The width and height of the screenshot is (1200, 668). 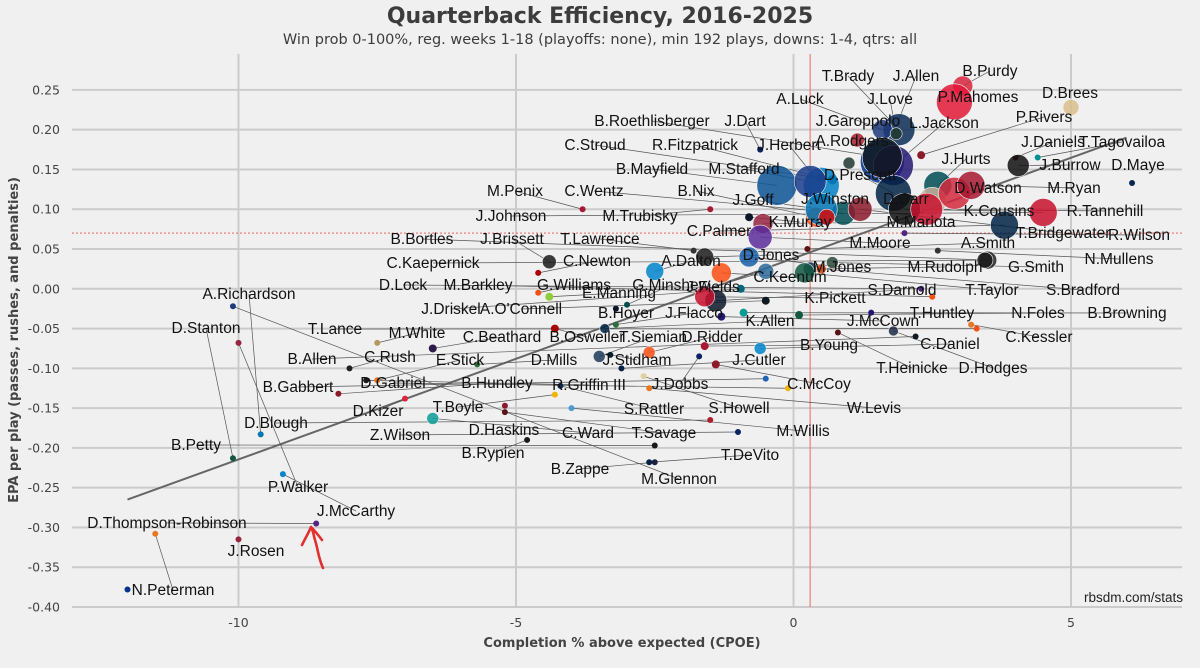 I want to click on point-label: J.McCarthy, so click(x=356, y=511).